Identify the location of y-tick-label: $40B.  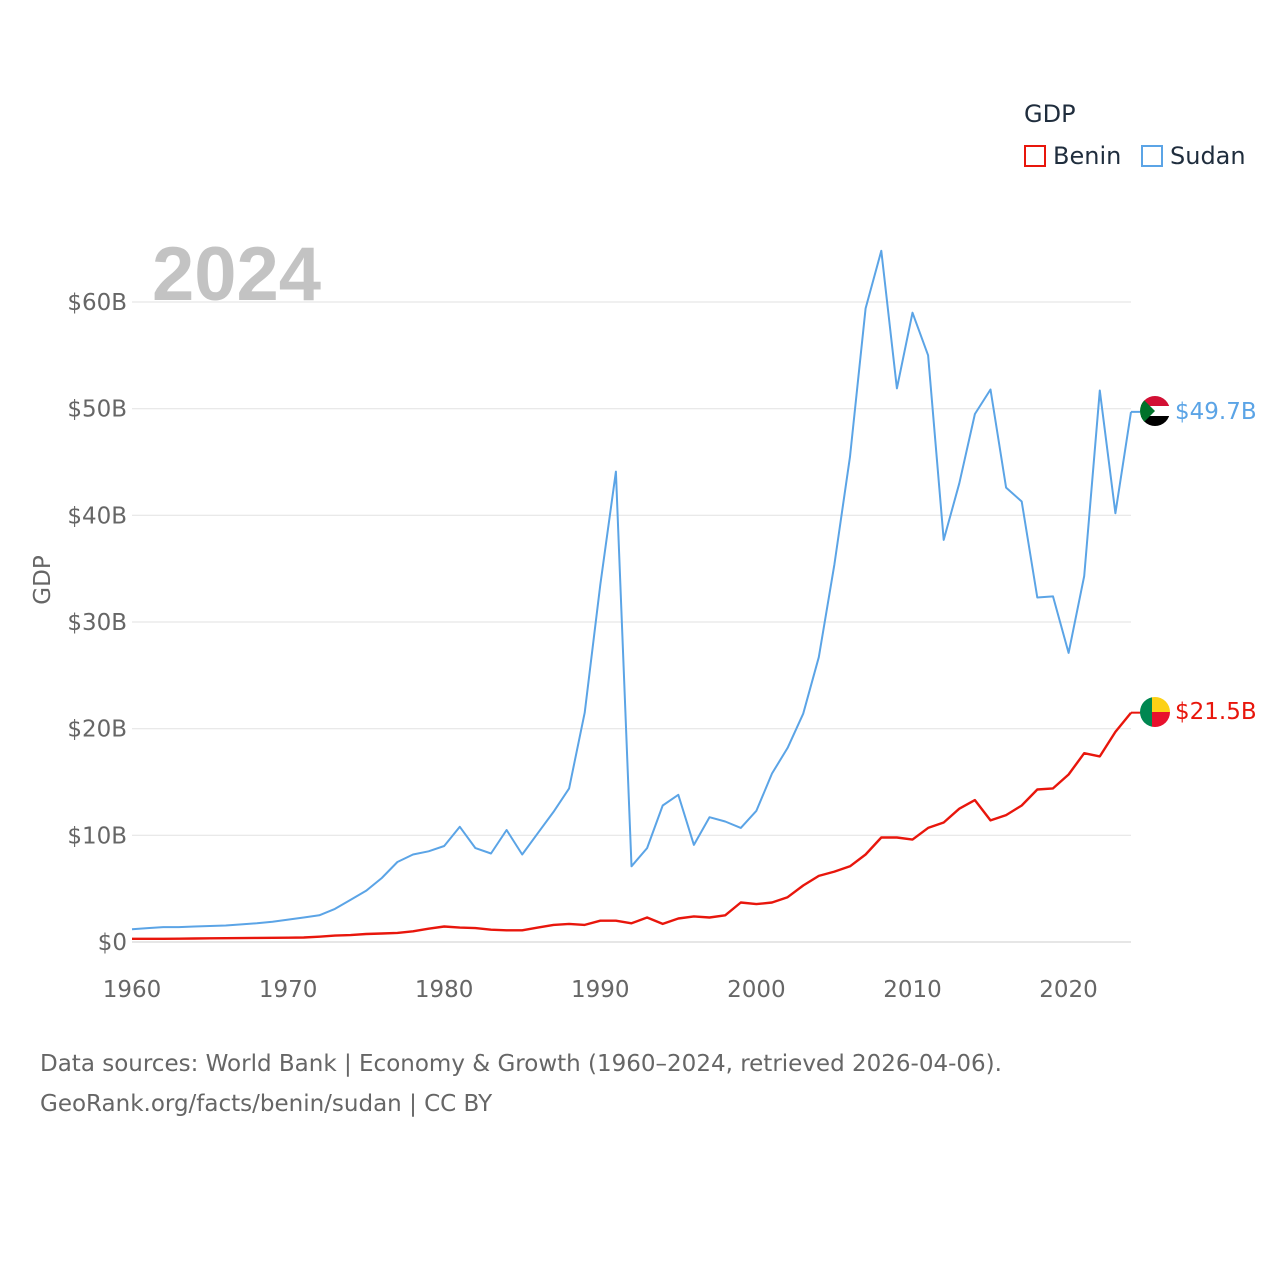
(97, 516).